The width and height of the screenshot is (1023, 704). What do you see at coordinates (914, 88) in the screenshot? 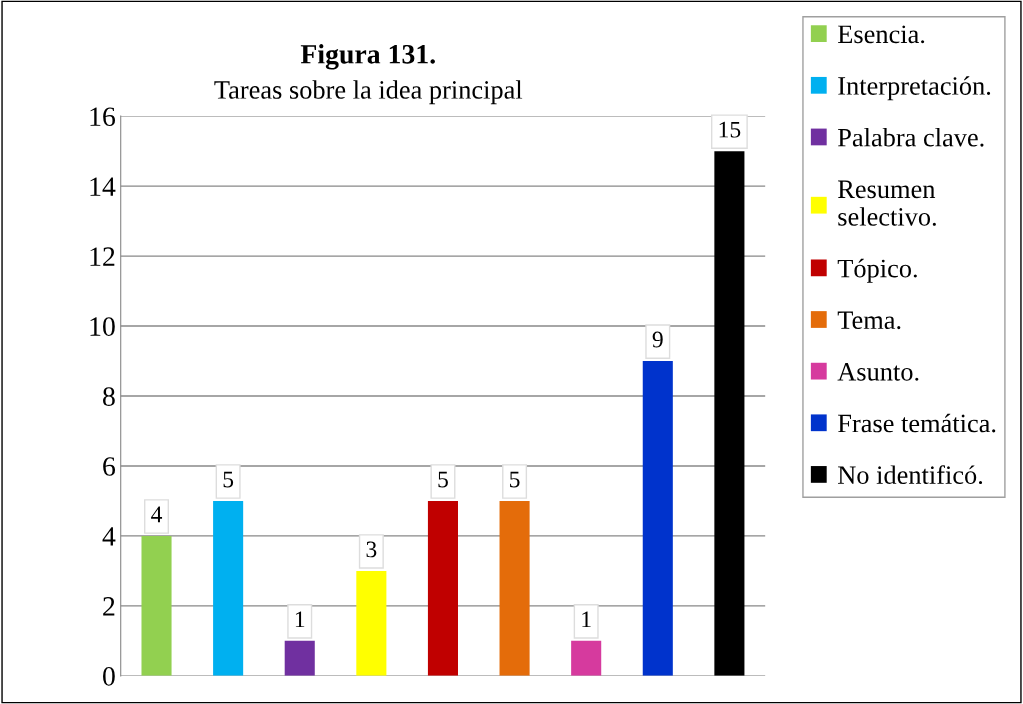
I see `legend-label: Interpretación.` at bounding box center [914, 88].